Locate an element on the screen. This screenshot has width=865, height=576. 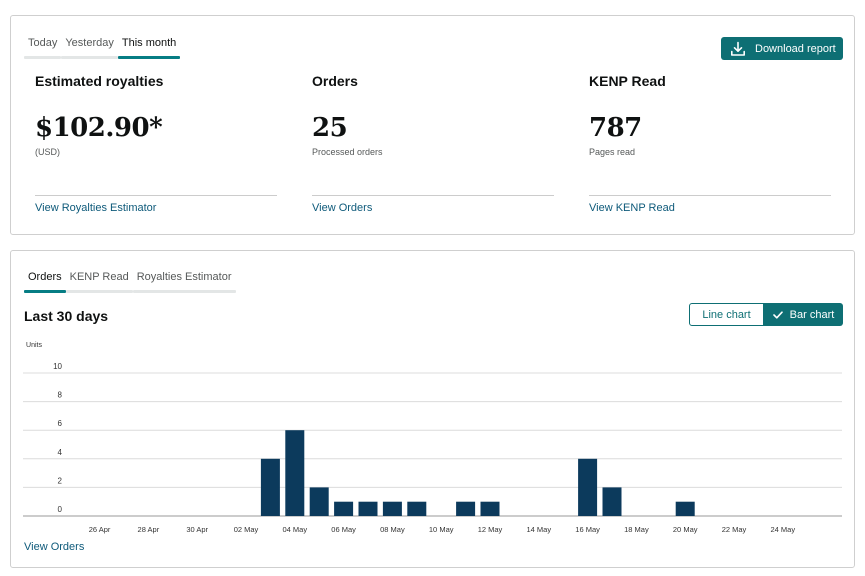
bar-chart-button: Bar chart is located at coordinates (803, 314).